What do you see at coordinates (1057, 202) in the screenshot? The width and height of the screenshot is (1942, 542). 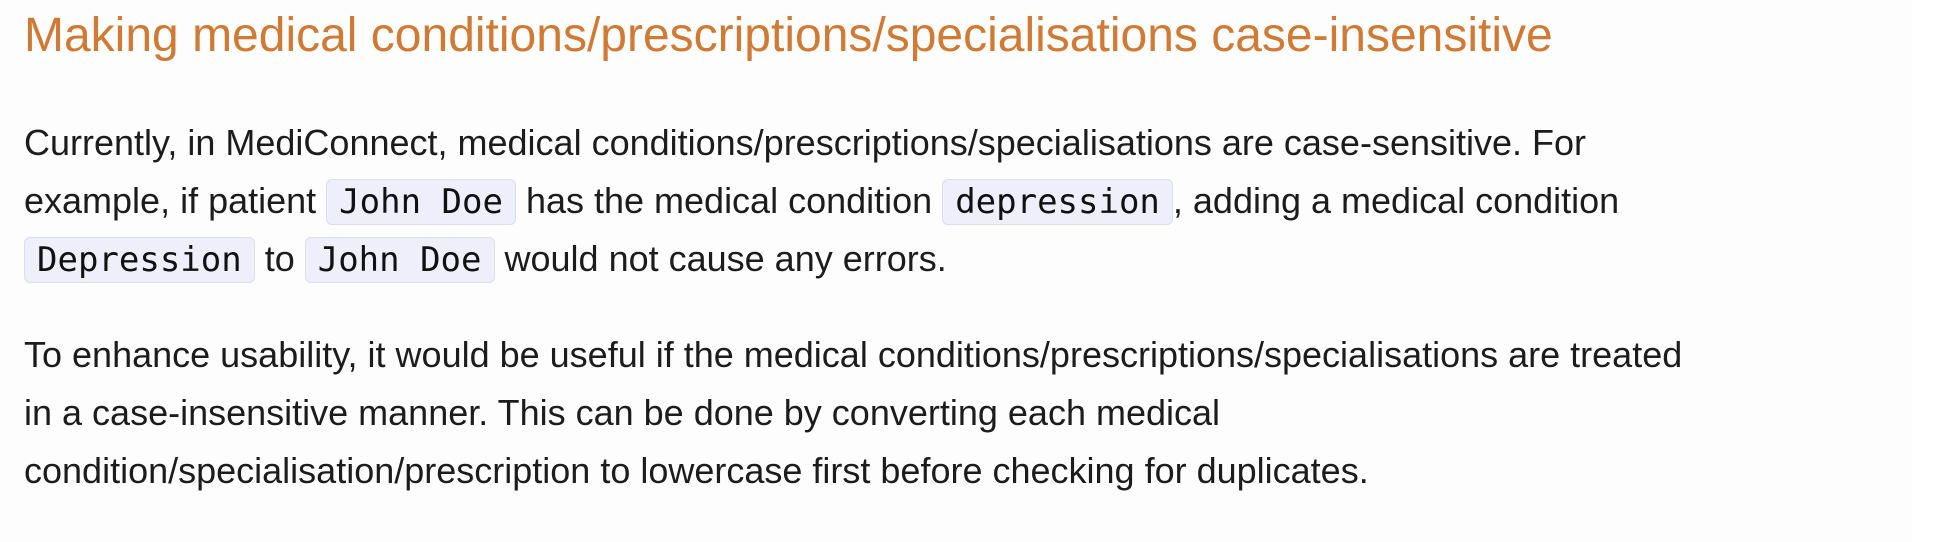 I see `code-condition-lowercase: depression` at bounding box center [1057, 202].